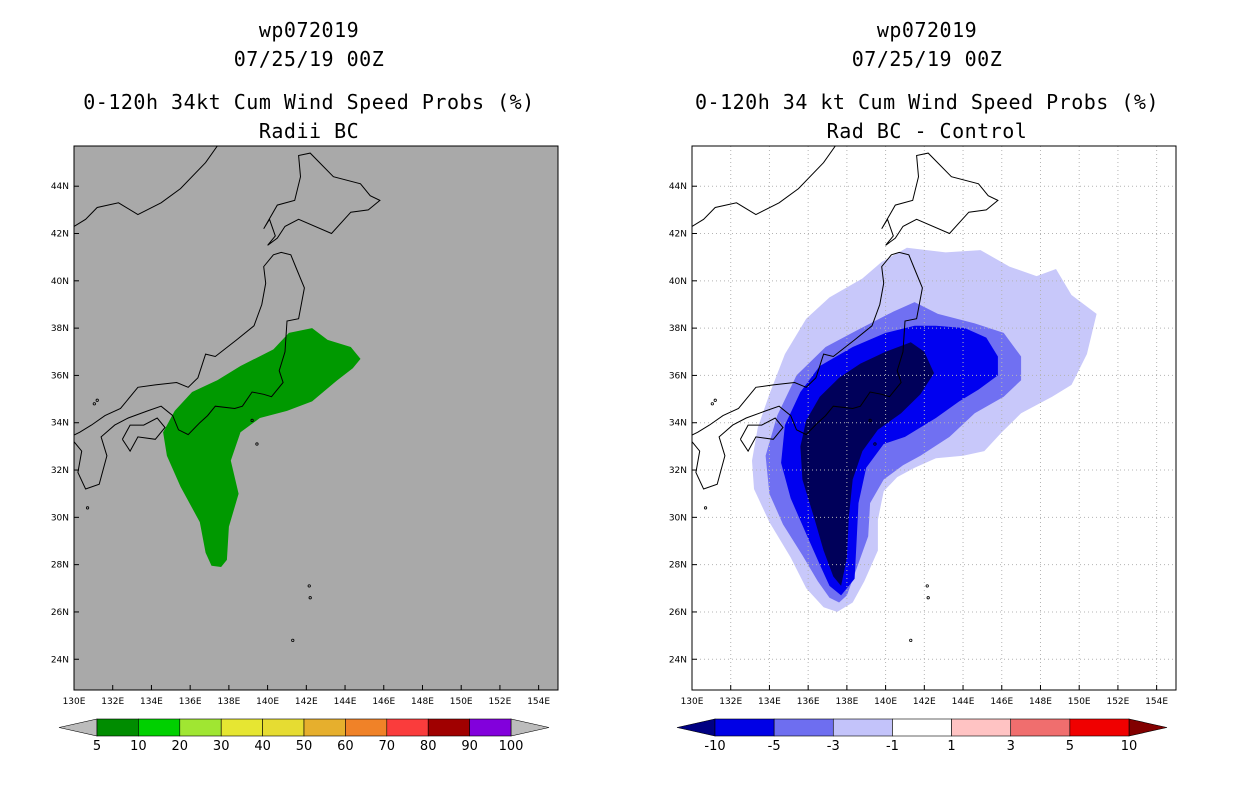 Image resolution: width=1236 pixels, height=800 pixels. What do you see at coordinates (511, 746) in the screenshot?
I see `colorbar-label: 100` at bounding box center [511, 746].